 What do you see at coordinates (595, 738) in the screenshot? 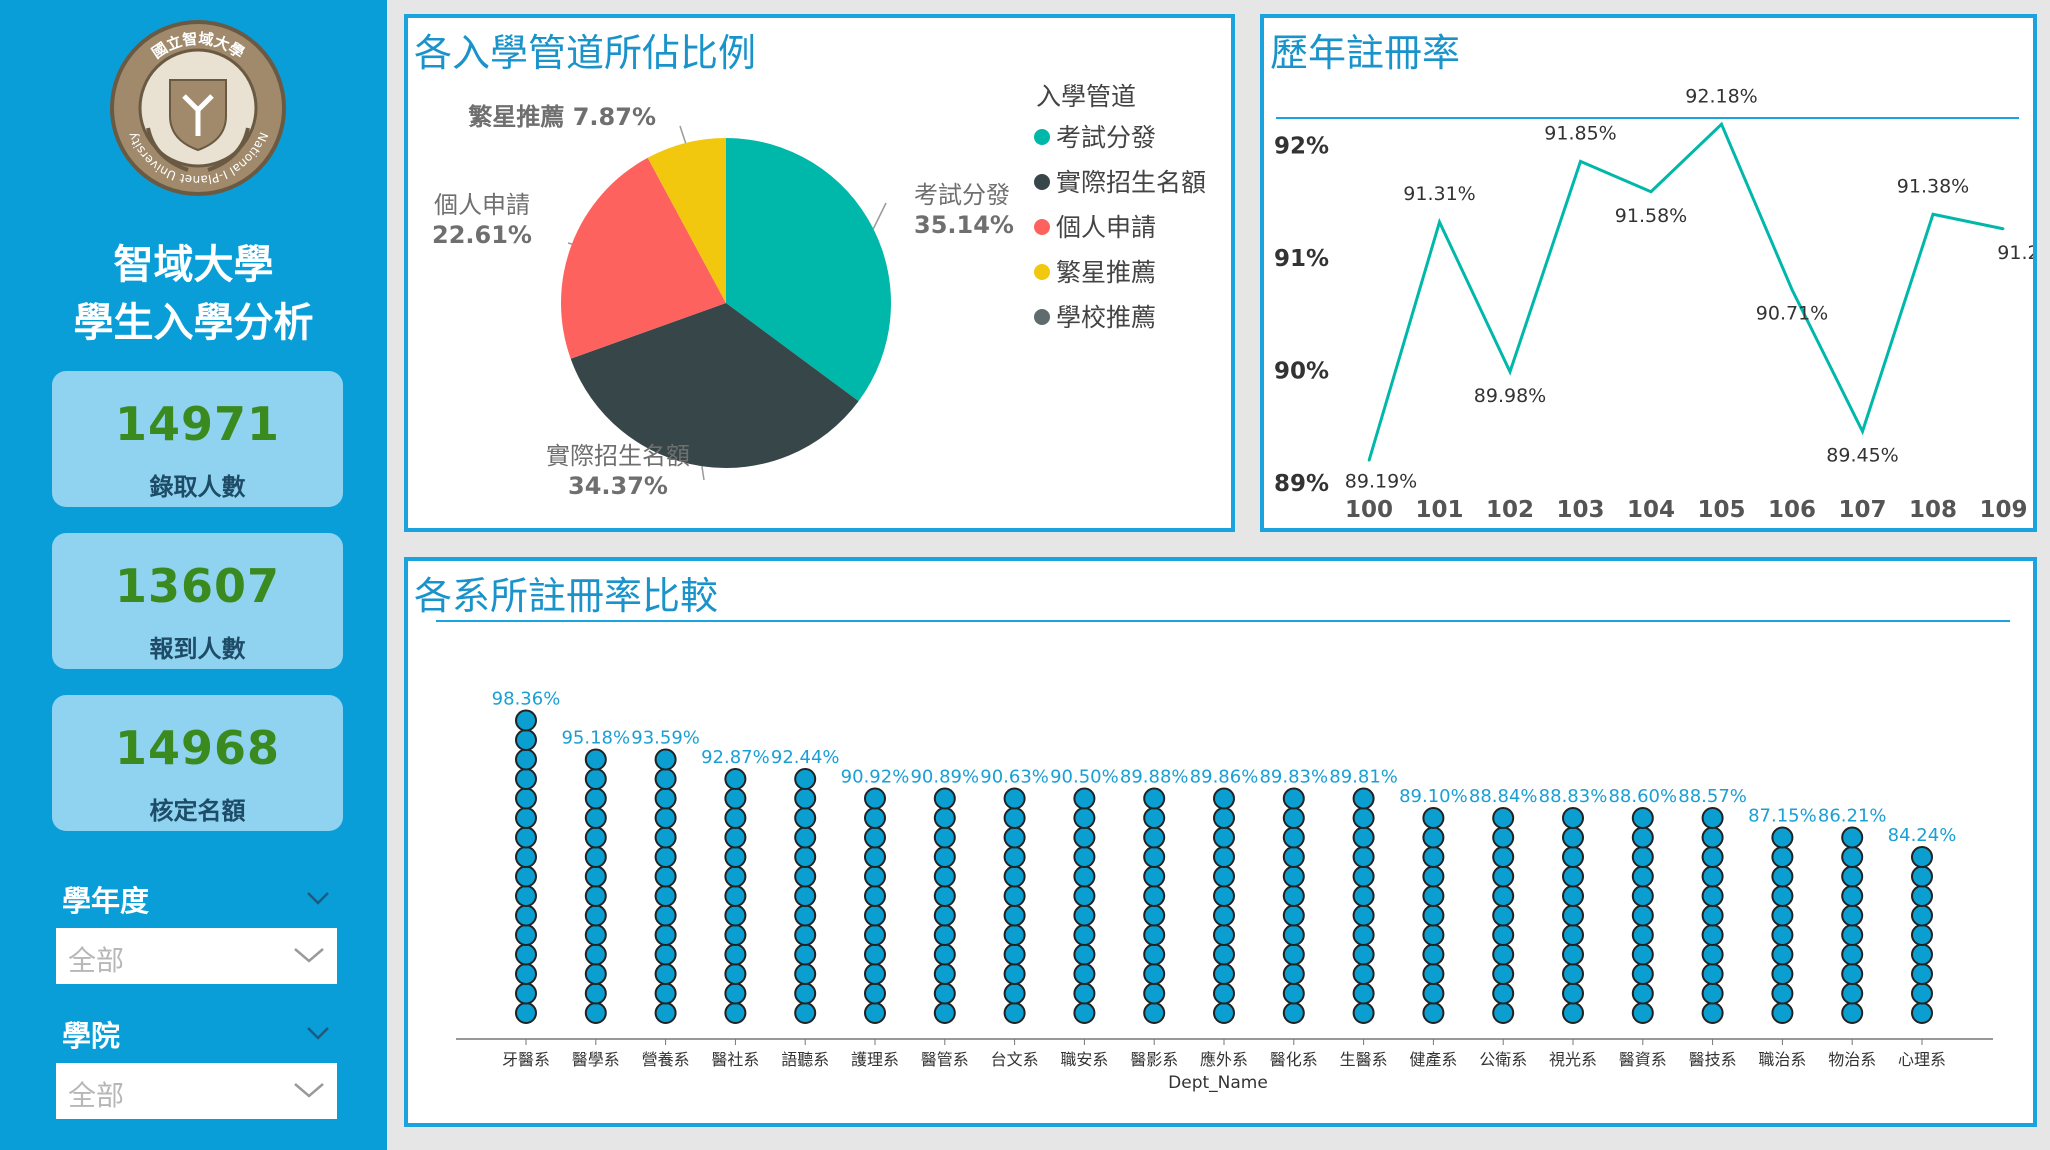
I see `dept-data-label: 95.18%` at bounding box center [595, 738].